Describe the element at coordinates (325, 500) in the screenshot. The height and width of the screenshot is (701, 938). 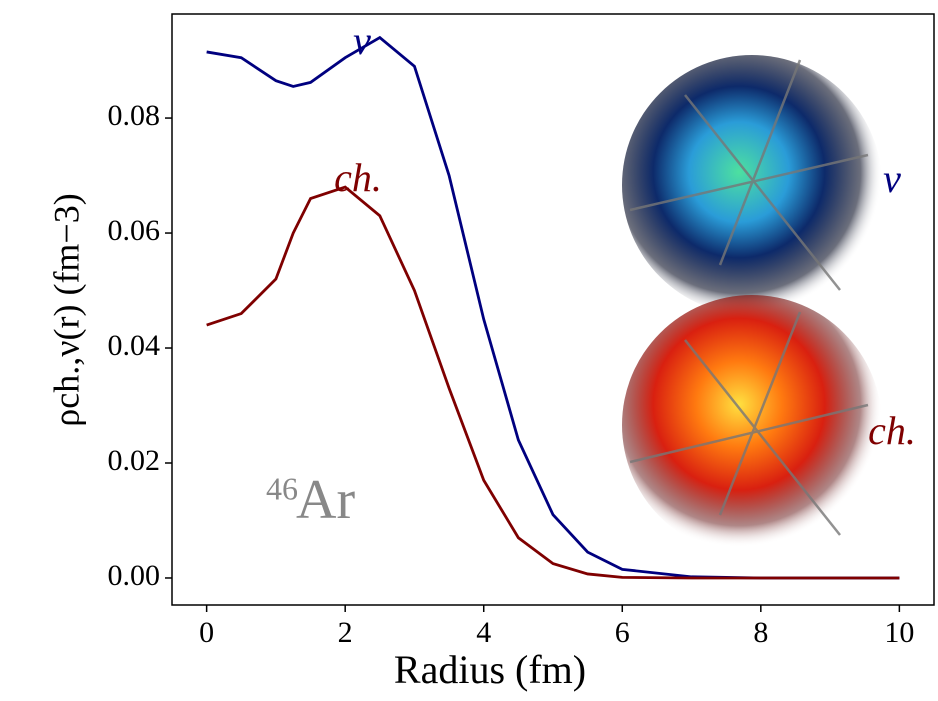
I see `isotope-symbol: Ar` at that location.